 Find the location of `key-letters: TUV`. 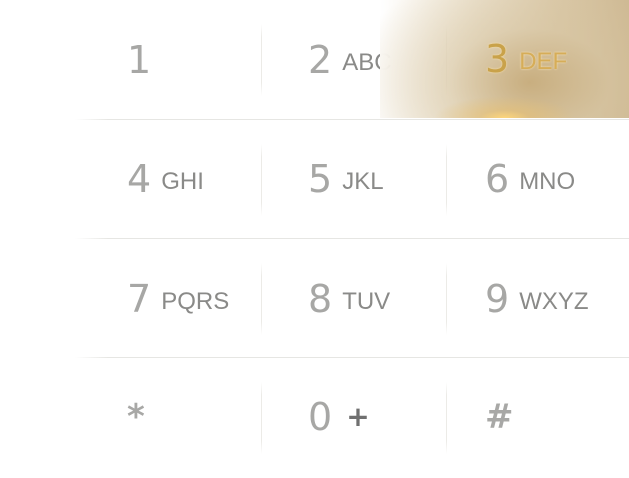

key-letters: TUV is located at coordinates (366, 301).